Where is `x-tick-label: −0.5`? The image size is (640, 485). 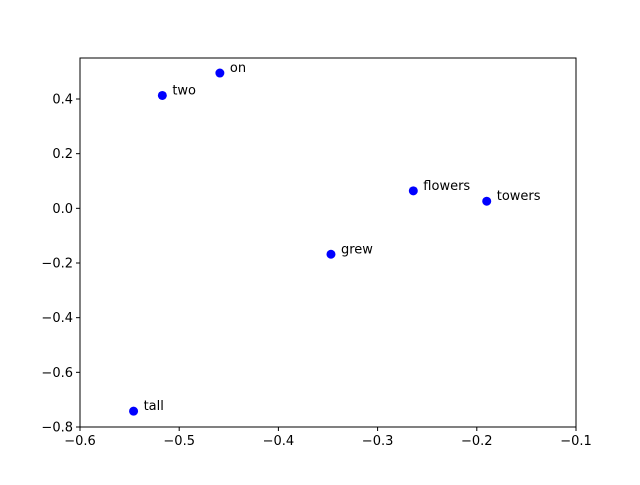 x-tick-label: −0.5 is located at coordinates (179, 441).